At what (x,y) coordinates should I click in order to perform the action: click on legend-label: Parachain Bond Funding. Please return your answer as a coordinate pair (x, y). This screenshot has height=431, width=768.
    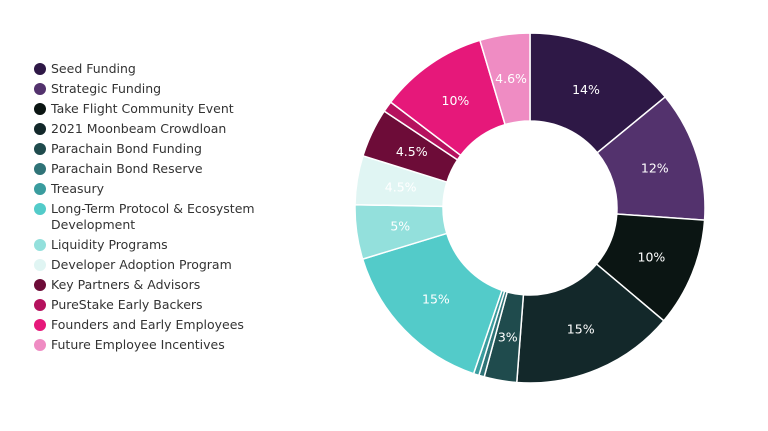
    Looking at the image, I should click on (126, 148).